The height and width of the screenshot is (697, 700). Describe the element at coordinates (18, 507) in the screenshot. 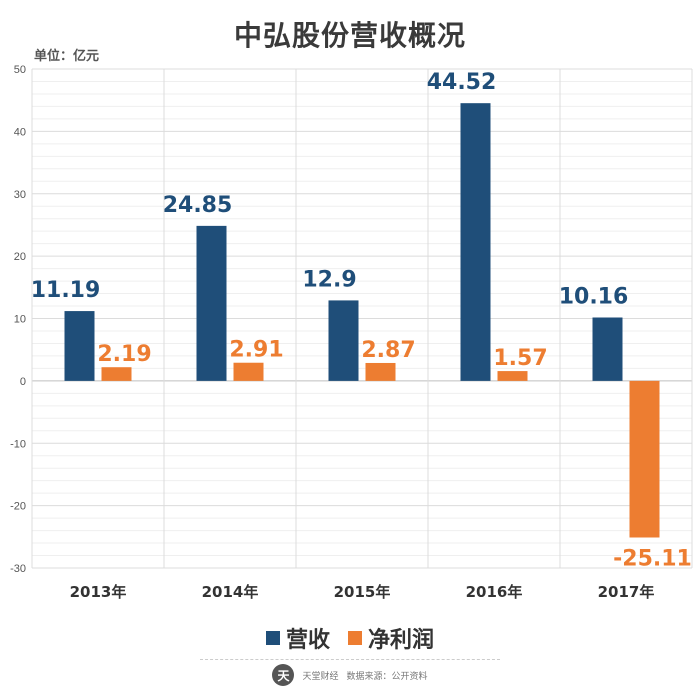

I see `y-tick-label: -20` at that location.